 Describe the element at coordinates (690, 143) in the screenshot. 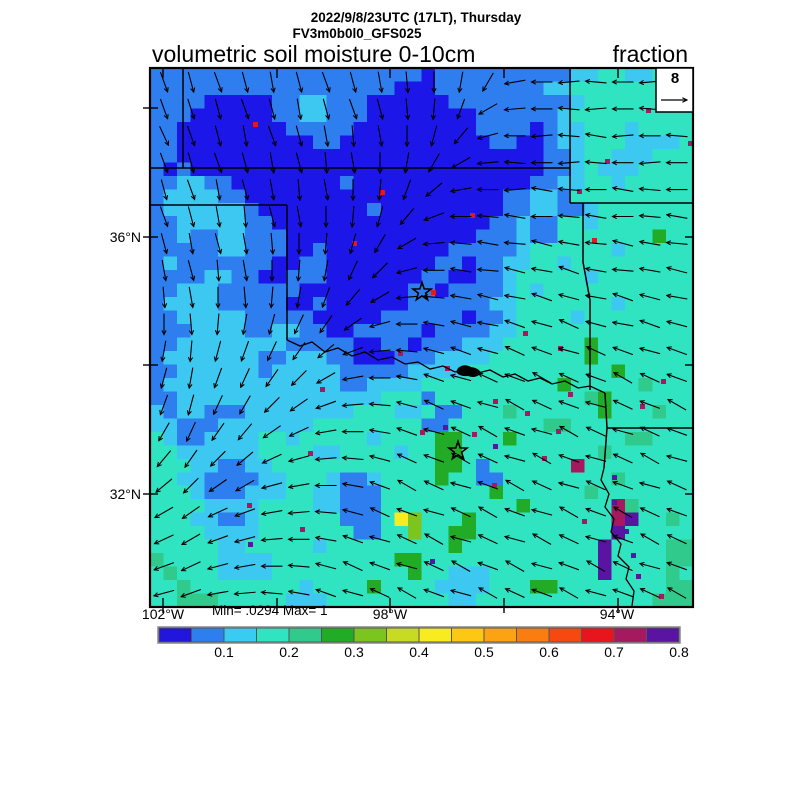

I see `lake-speck` at that location.